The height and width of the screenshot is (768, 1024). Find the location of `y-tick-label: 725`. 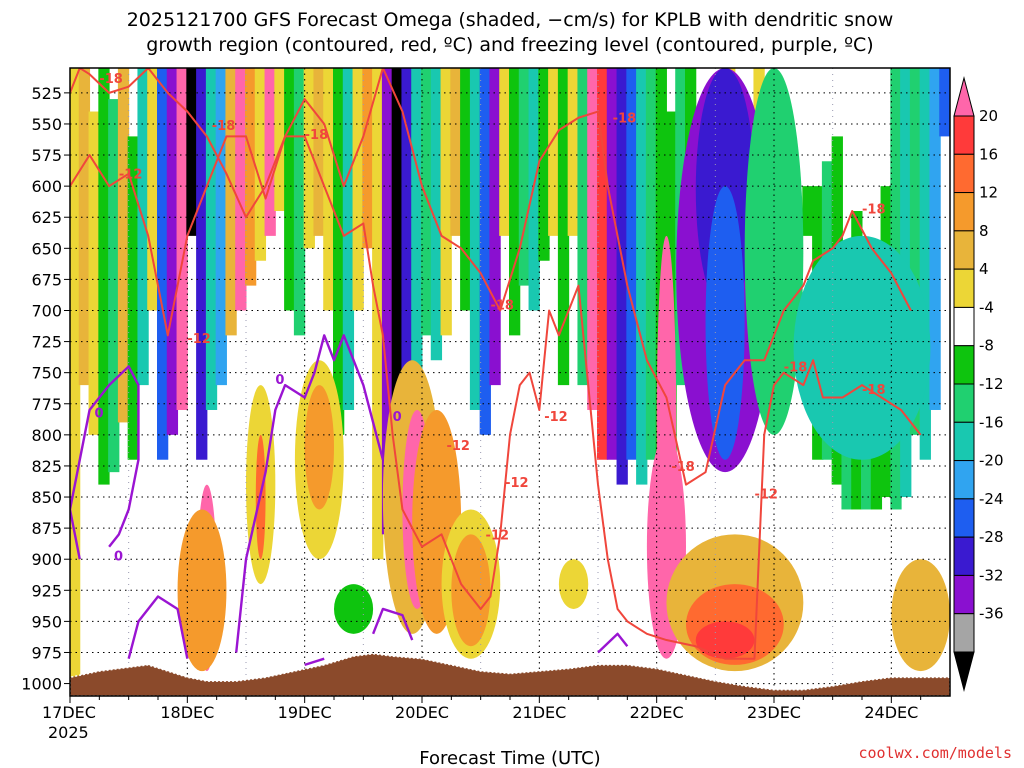

y-tick-label: 725 is located at coordinates (46, 342).